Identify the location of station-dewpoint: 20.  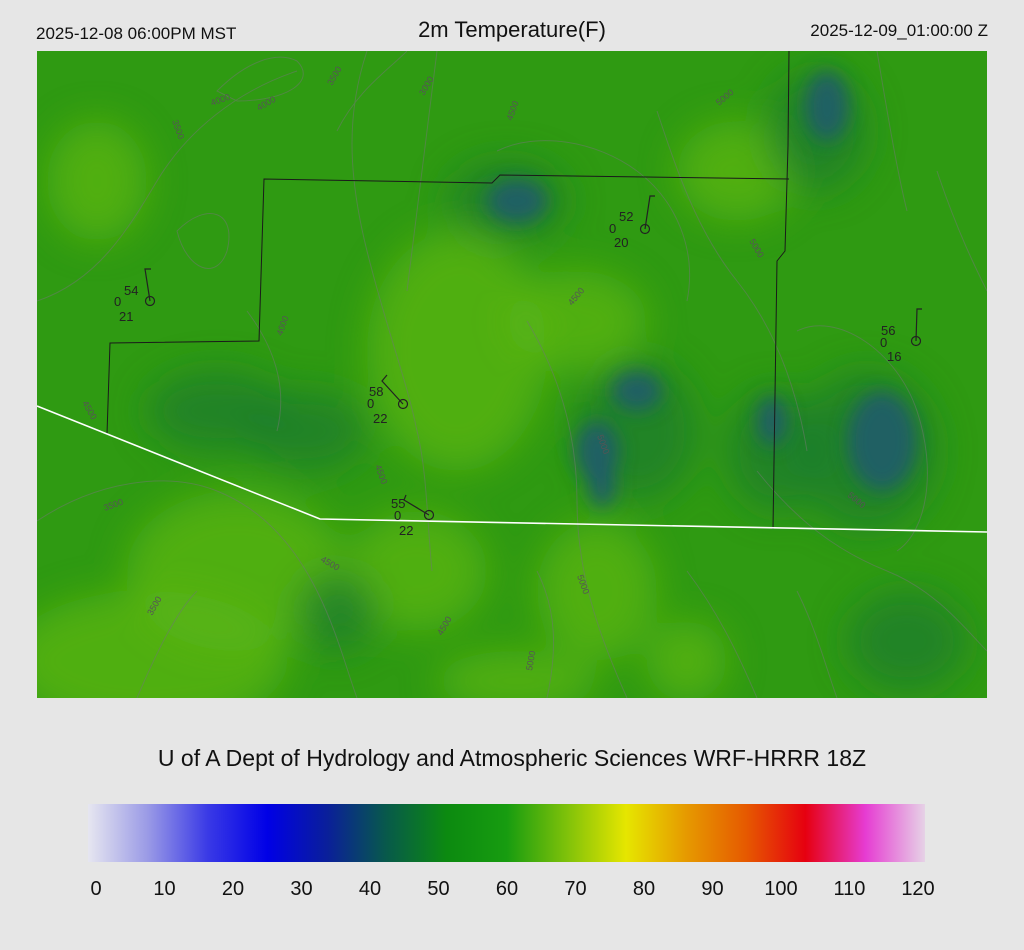
(621, 242).